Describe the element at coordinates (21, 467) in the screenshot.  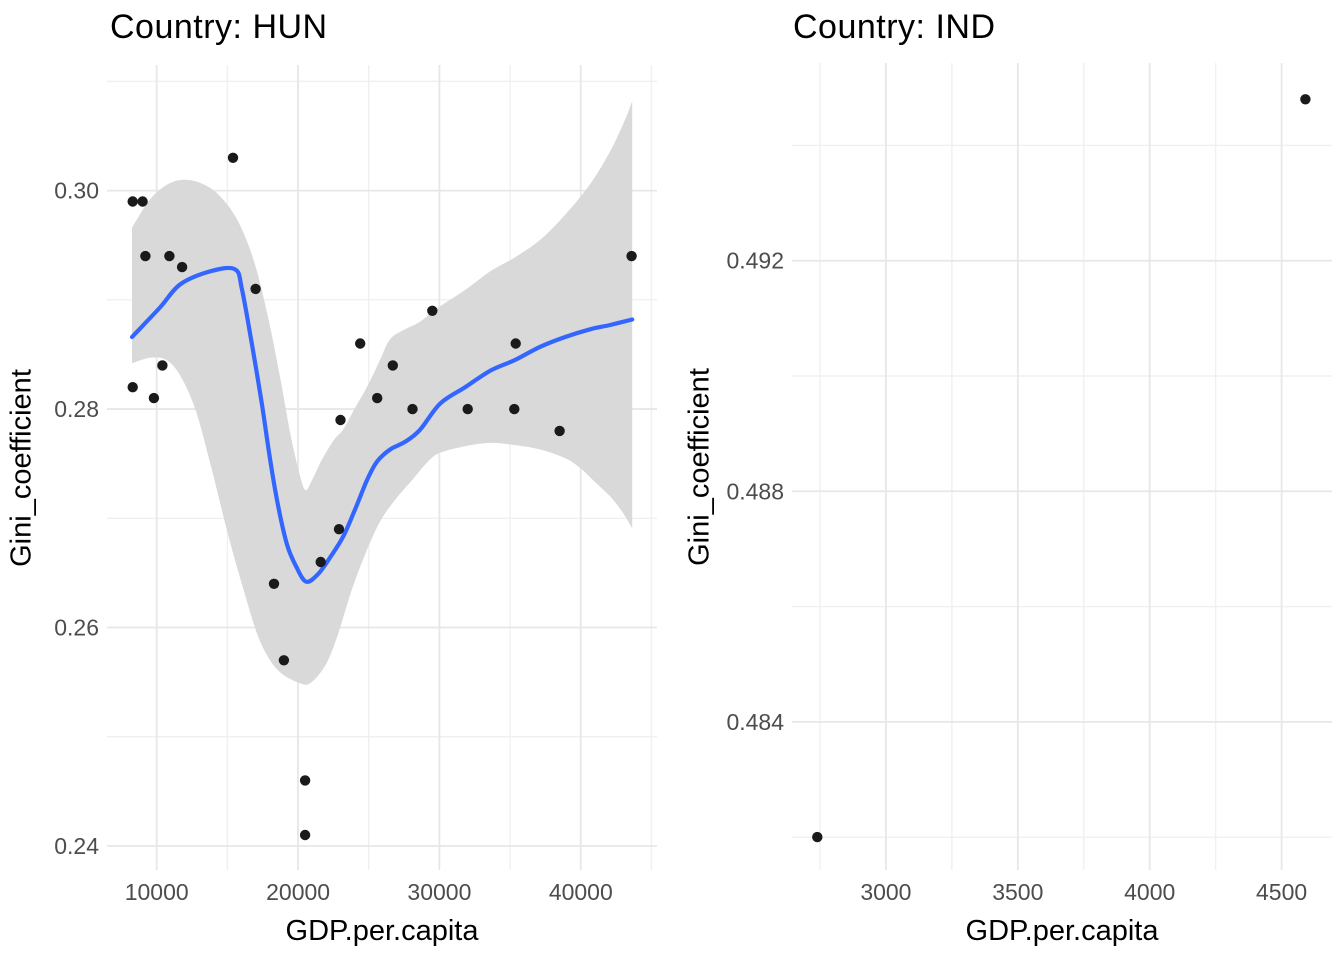
I see `y-axis-title-hun: Gini_coefficient` at that location.